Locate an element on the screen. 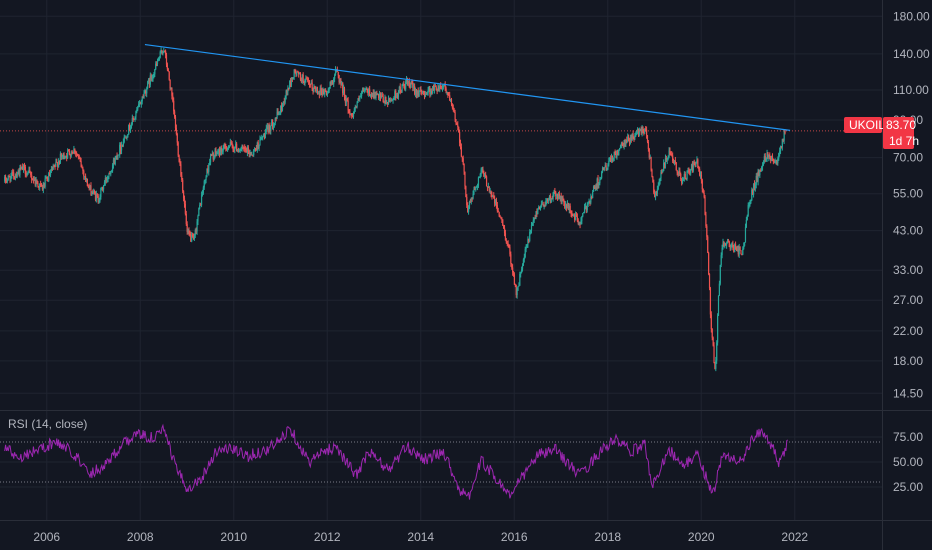 Image resolution: width=932 pixels, height=550 pixels. rsi-axis: 75.00 50.00 25.00 is located at coordinates (908, 462).